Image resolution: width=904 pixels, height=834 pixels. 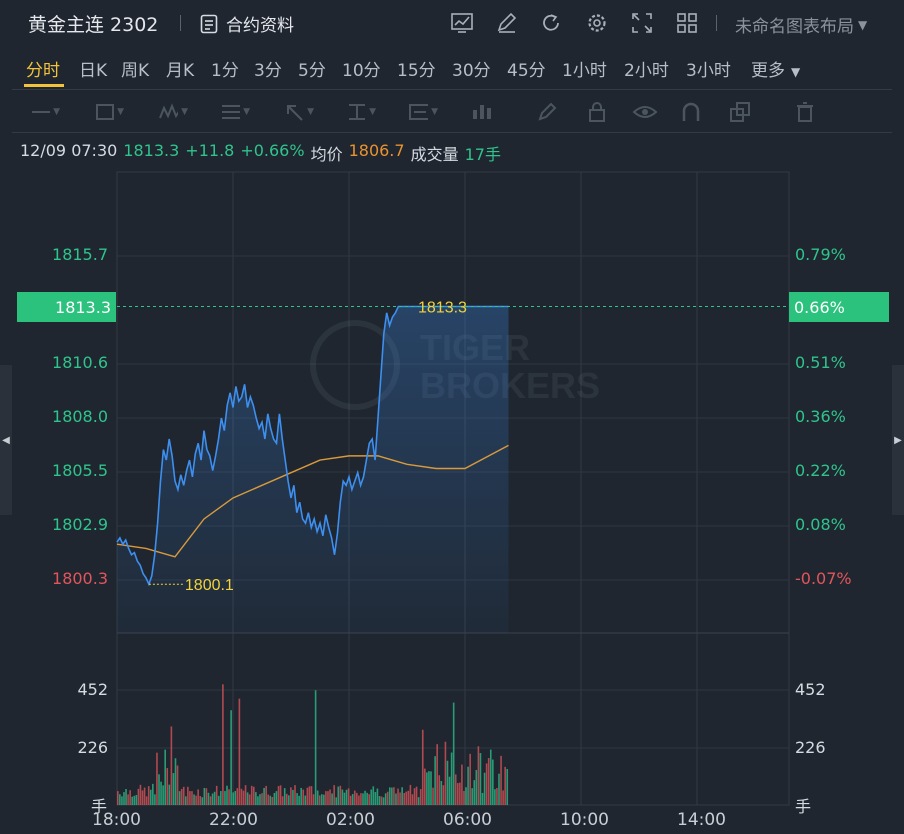 I want to click on refresh-icon, so click(x=552, y=23).